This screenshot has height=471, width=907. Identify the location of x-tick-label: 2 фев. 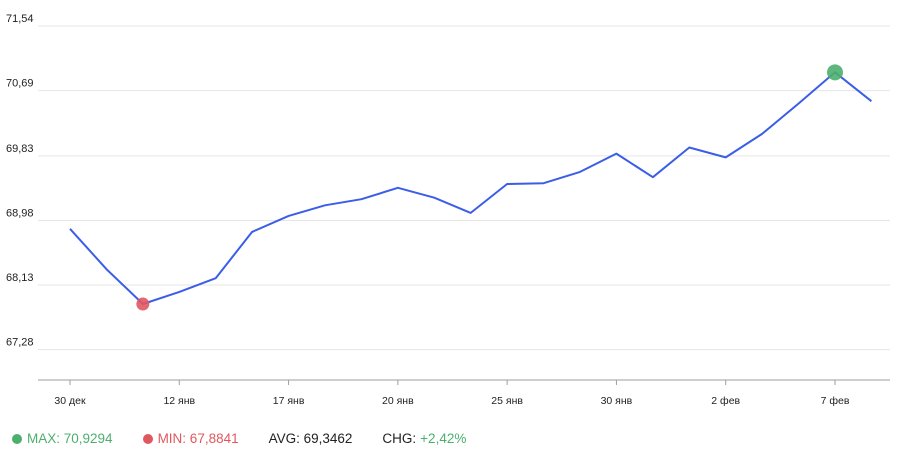
(725, 401).